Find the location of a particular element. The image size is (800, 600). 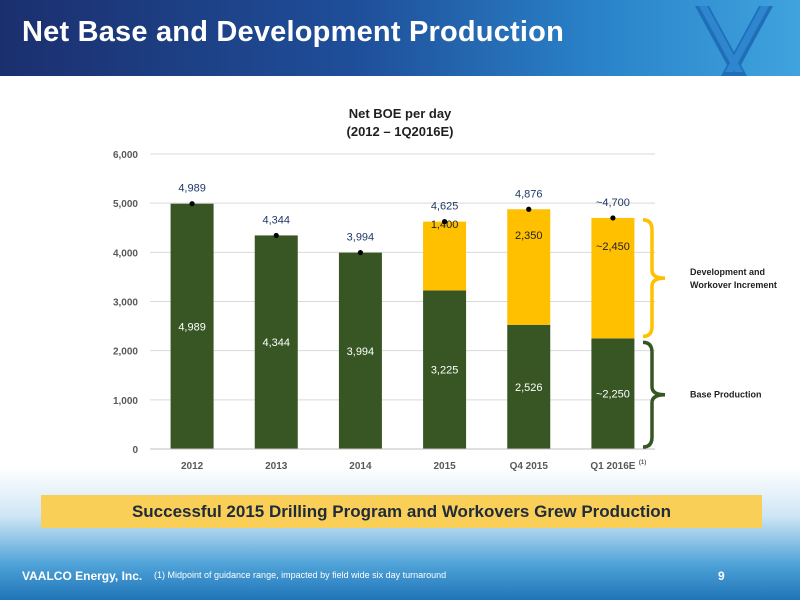

y-tick-label: 5,000 is located at coordinates (125, 204).